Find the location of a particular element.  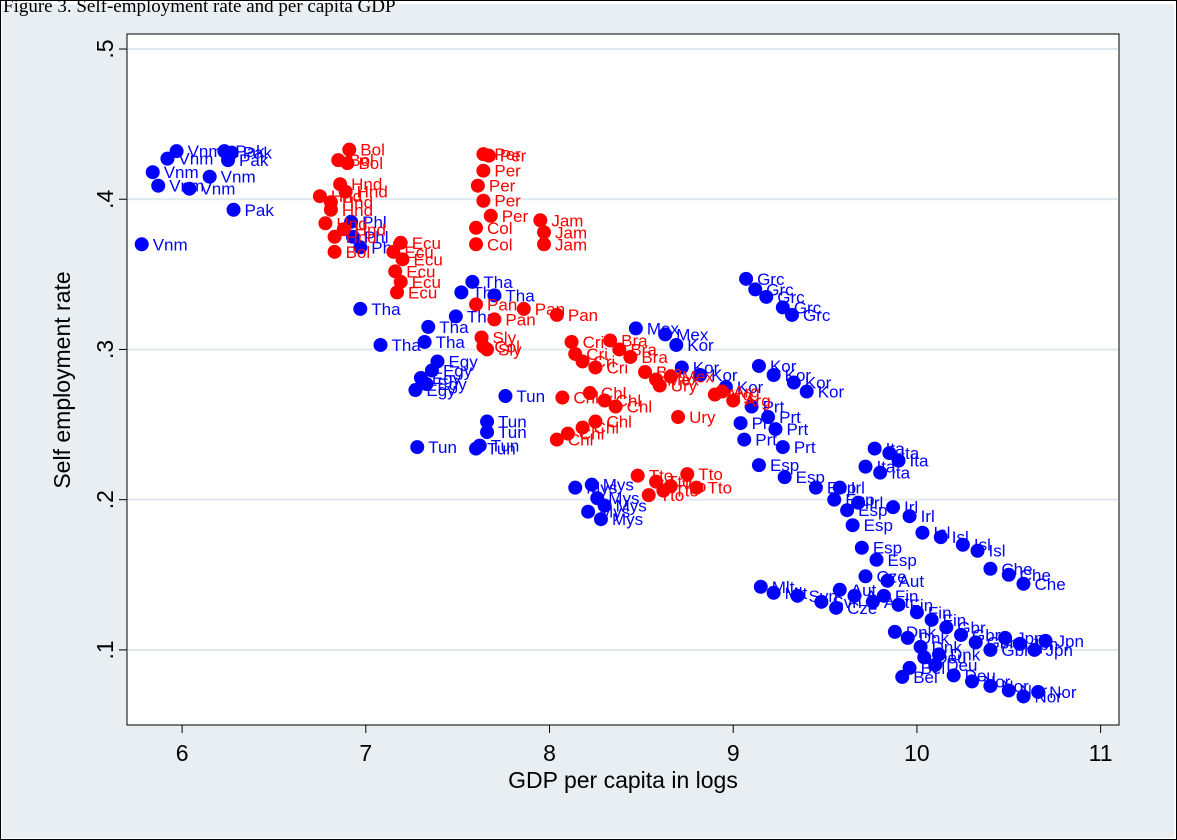

y-tick-label: .4 is located at coordinates (105, 198).